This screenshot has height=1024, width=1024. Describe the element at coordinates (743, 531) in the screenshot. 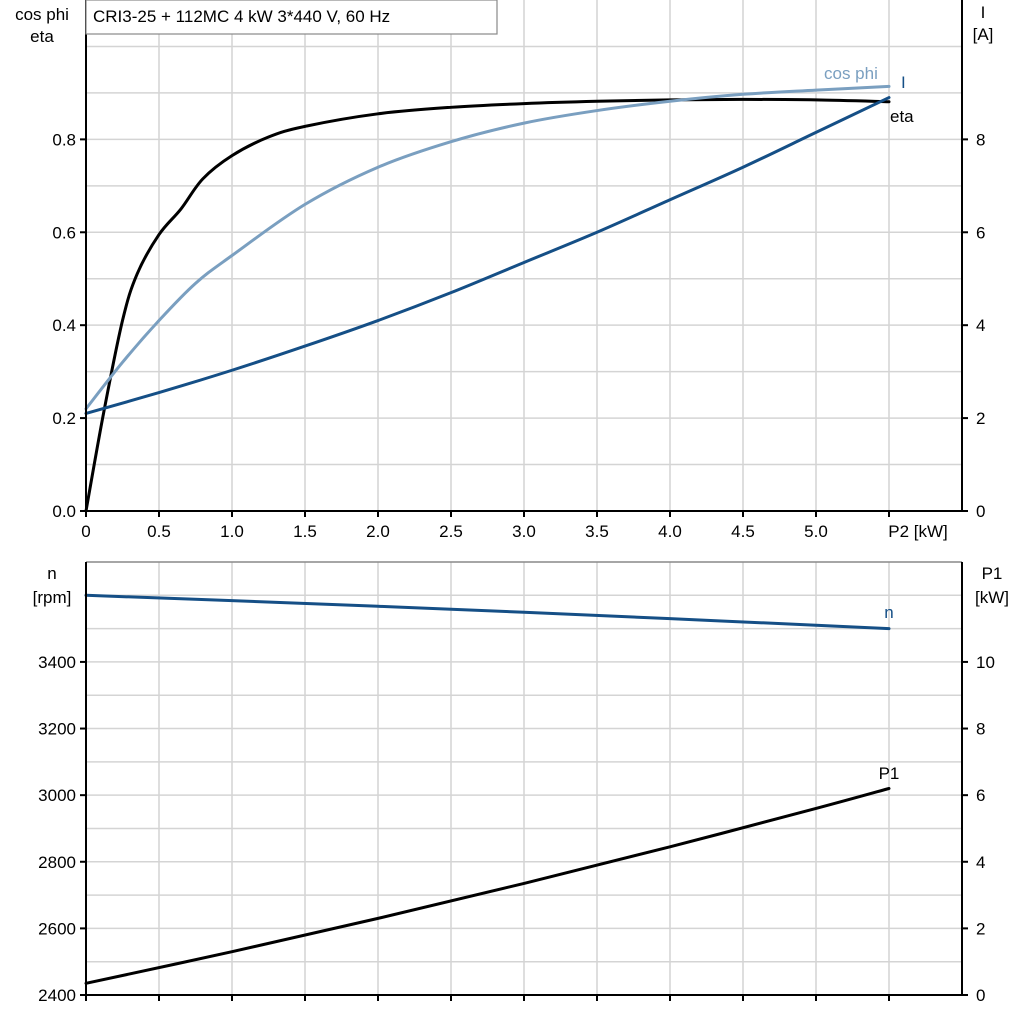

I see `x-tick-label: 4.5` at that location.